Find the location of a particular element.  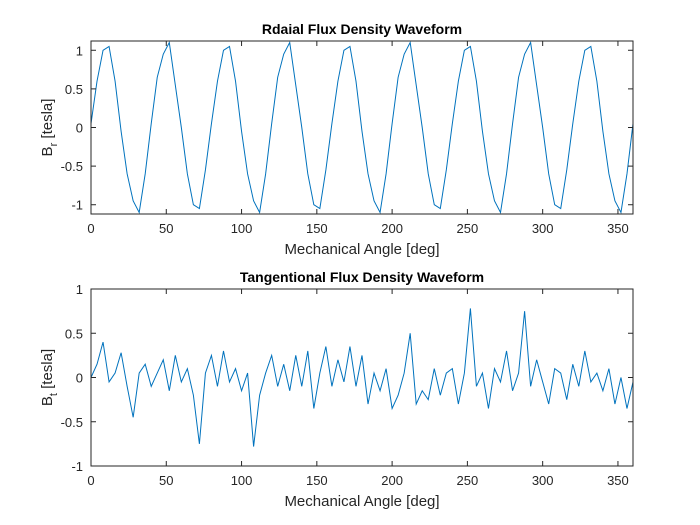

chart-title: Rdaial Flux Density Waveform is located at coordinates (362, 29).